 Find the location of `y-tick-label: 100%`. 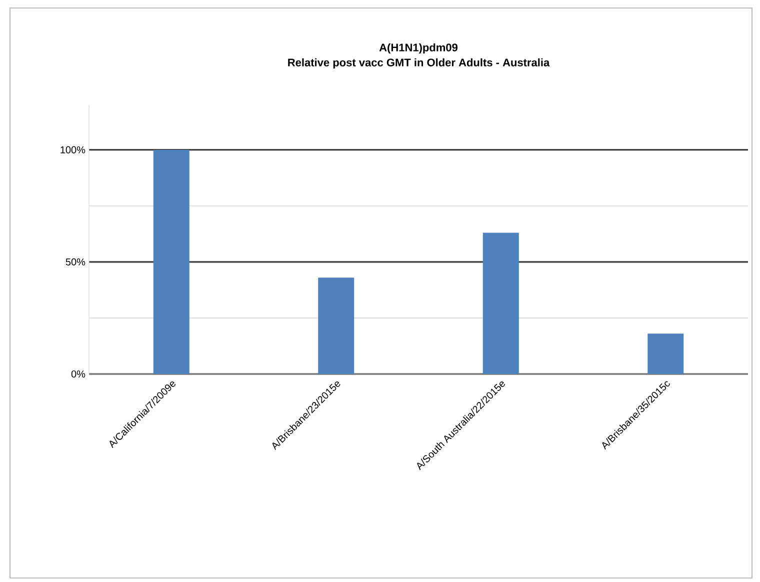

y-tick-label: 100% is located at coordinates (73, 150).